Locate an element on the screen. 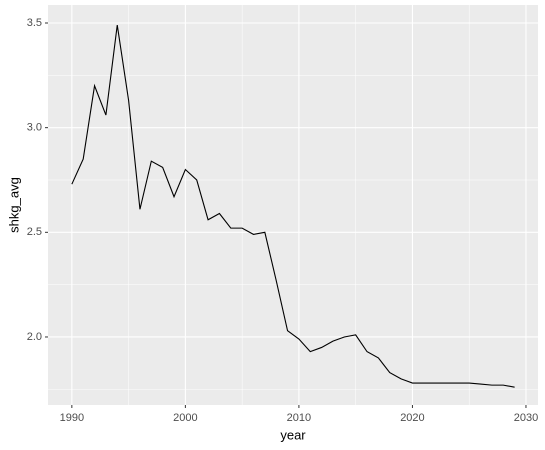  y-tick-label: 2.0 is located at coordinates (34, 337).